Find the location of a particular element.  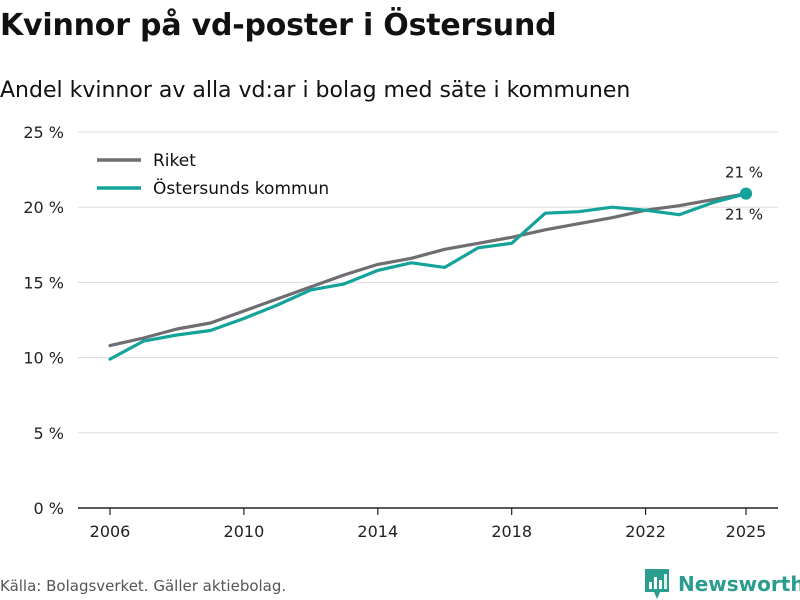

y-tick-label: 10 % is located at coordinates (43, 358).